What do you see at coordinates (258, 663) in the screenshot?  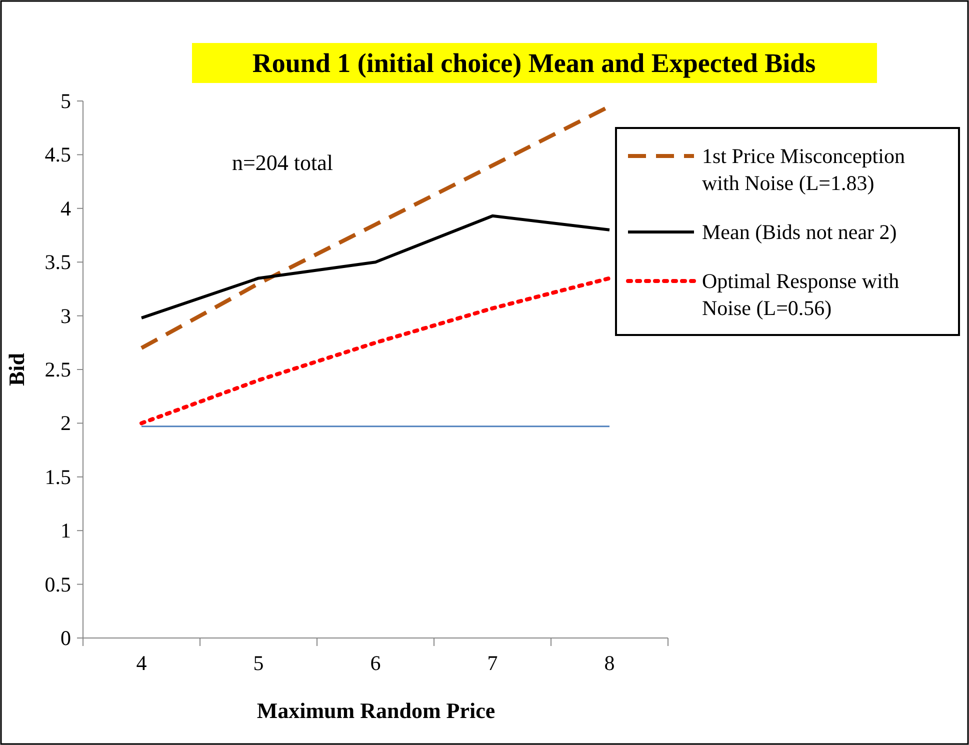 I see `x-tick-label: 5` at bounding box center [258, 663].